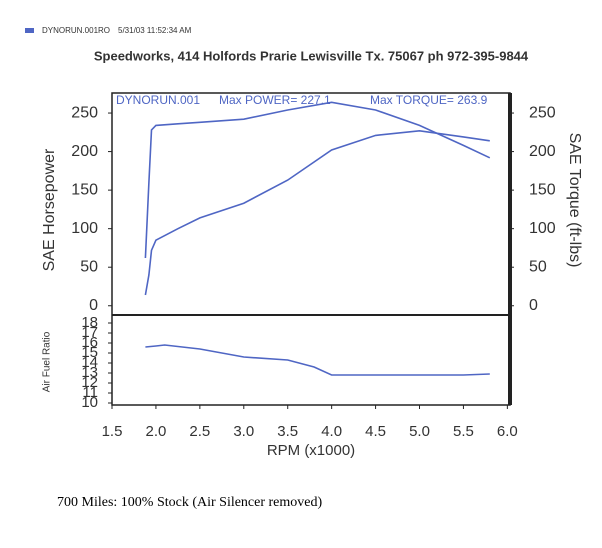 This screenshot has height=548, width=602. Describe the element at coordinates (542, 228) in the screenshot. I see `y2-tick-label: 100` at that location.